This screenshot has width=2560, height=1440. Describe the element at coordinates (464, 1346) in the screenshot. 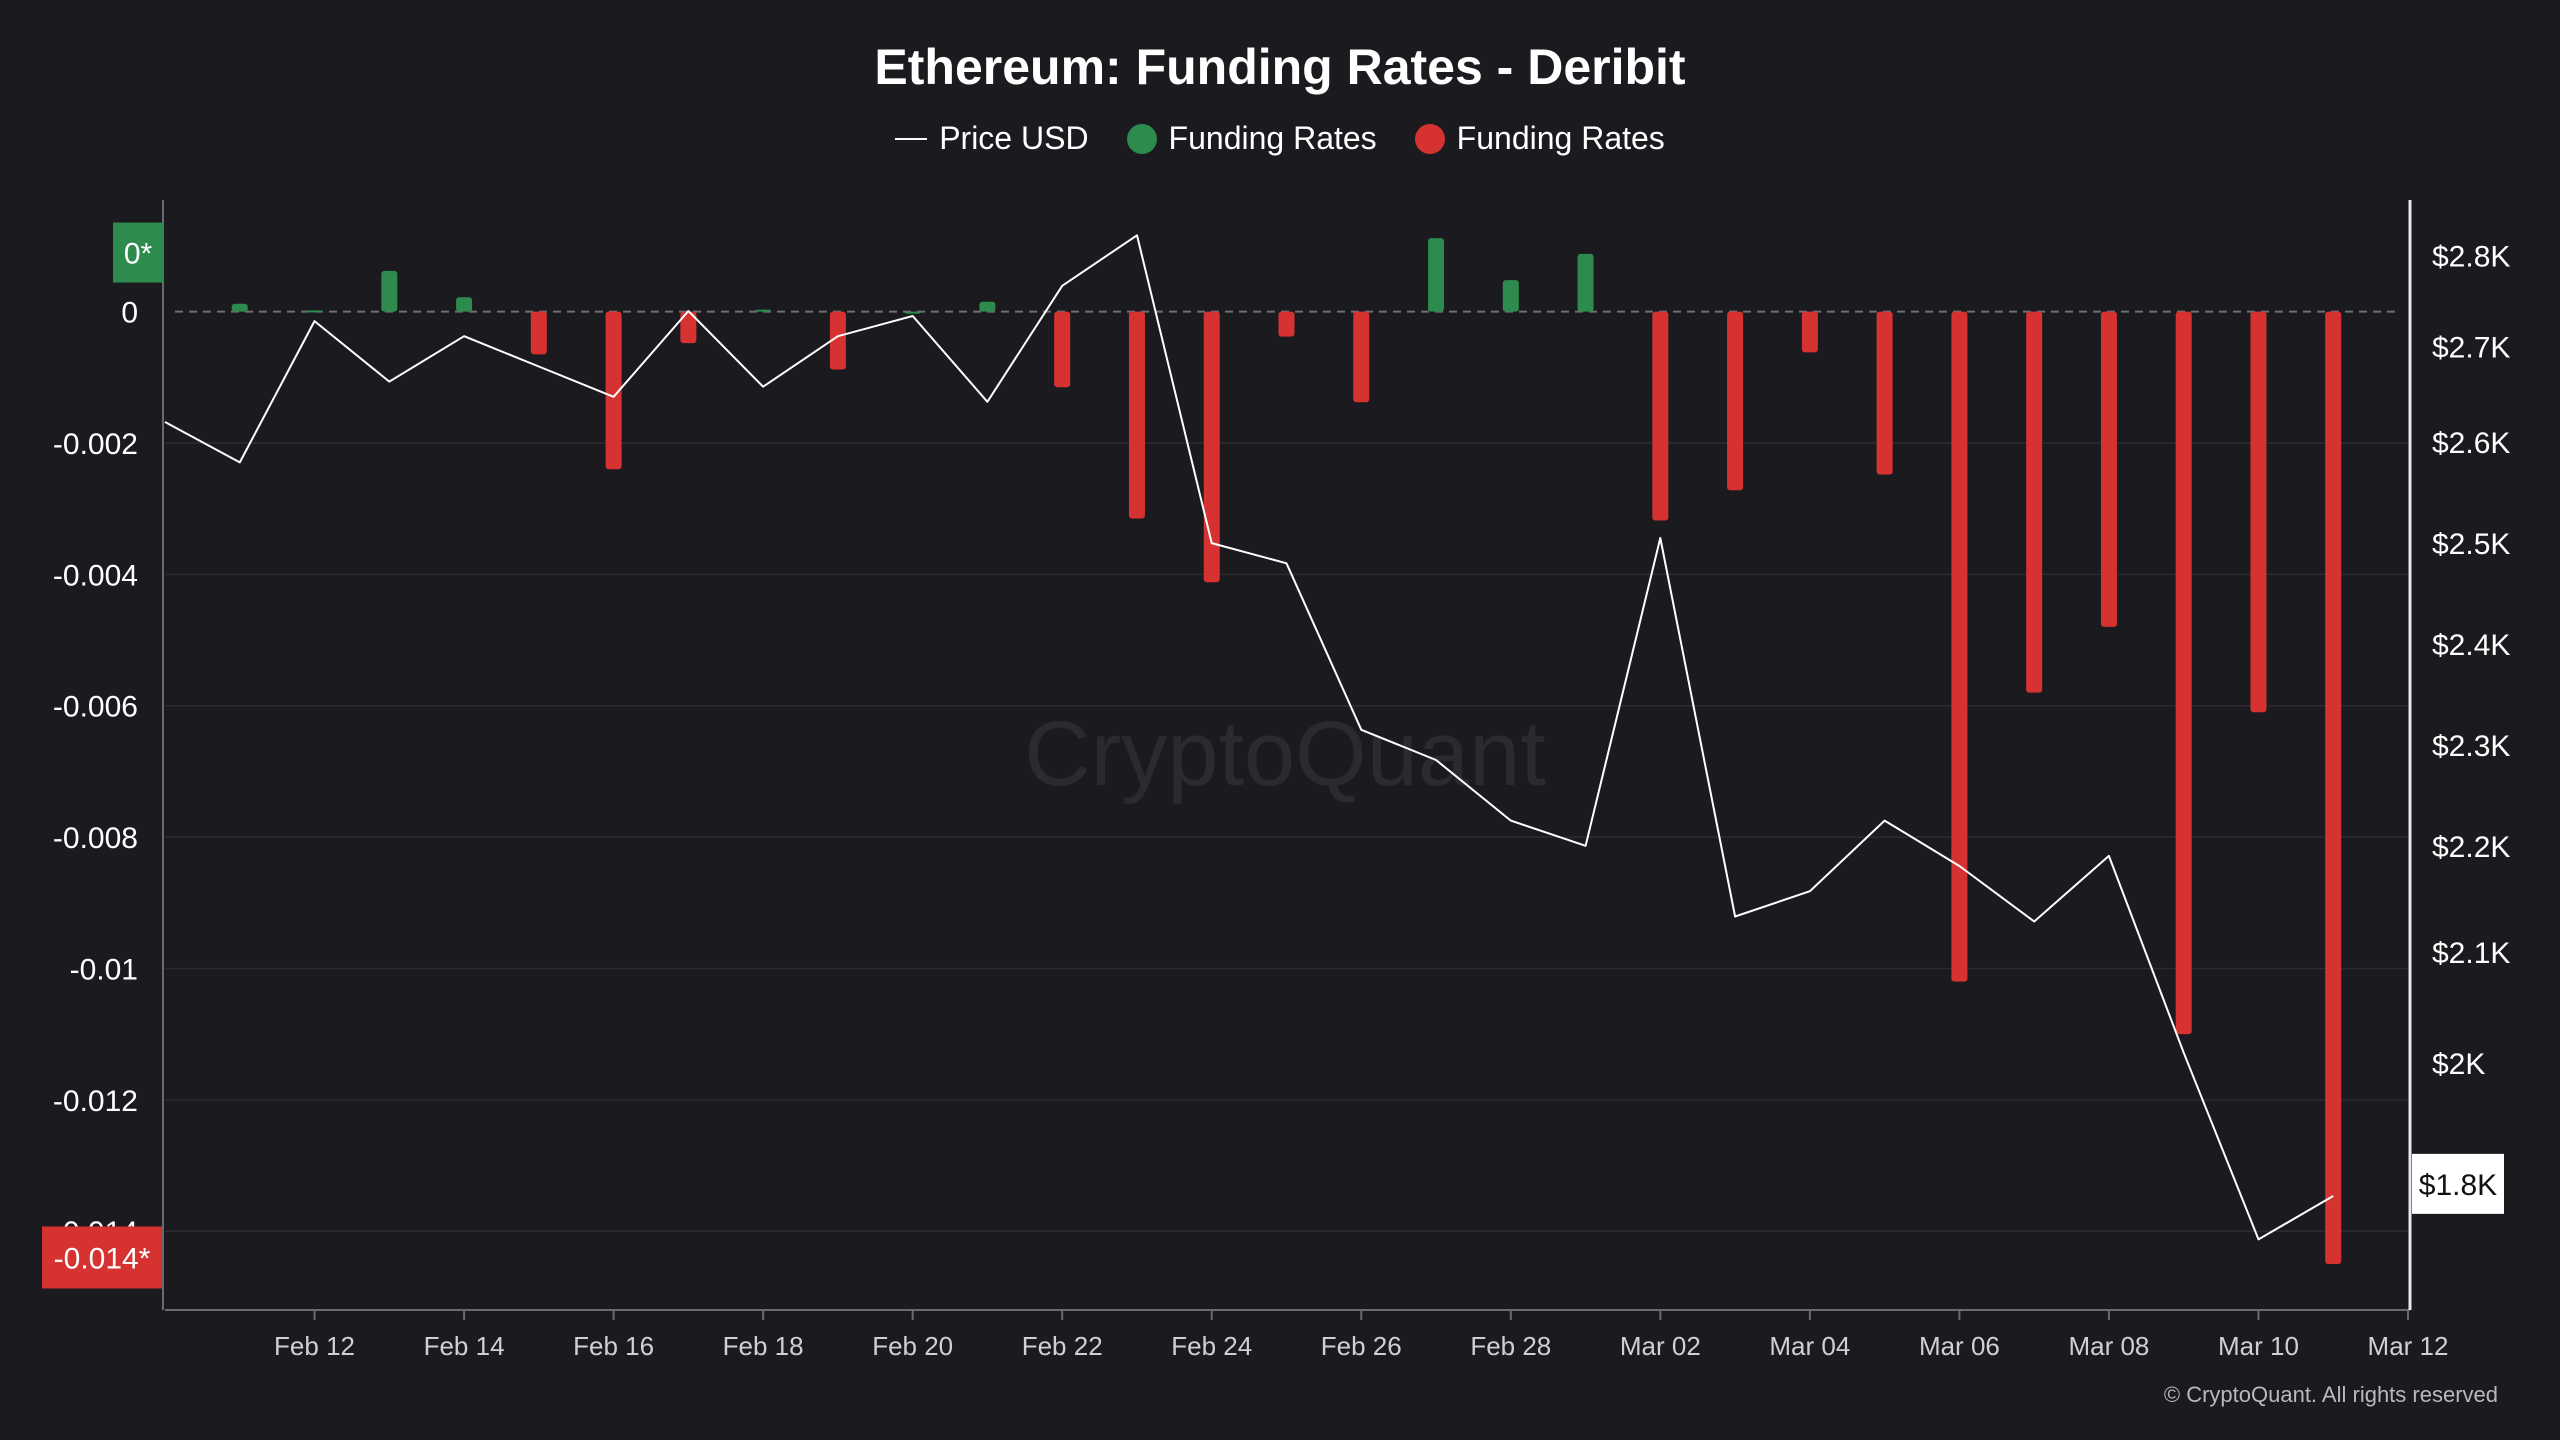

I see `x-tick-label: Feb 14` at that location.